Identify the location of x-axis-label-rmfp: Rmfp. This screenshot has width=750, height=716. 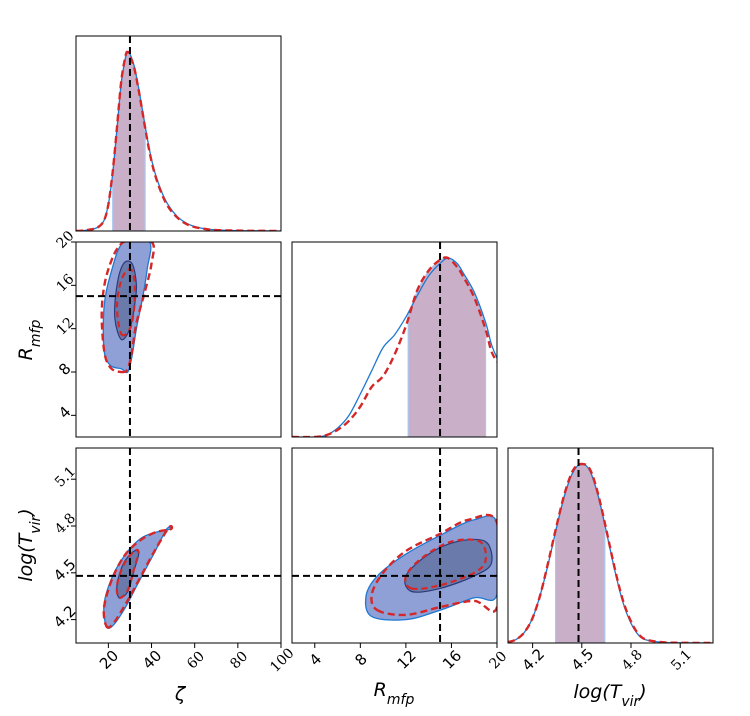
(394, 693).